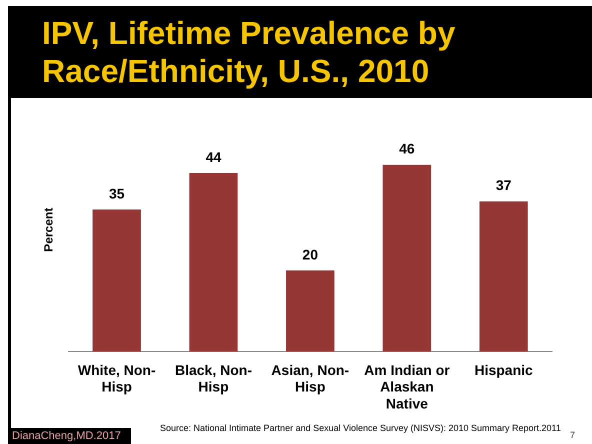 The height and width of the screenshot is (444, 592). Describe the element at coordinates (504, 185) in the screenshot. I see `data-label: 37` at that location.